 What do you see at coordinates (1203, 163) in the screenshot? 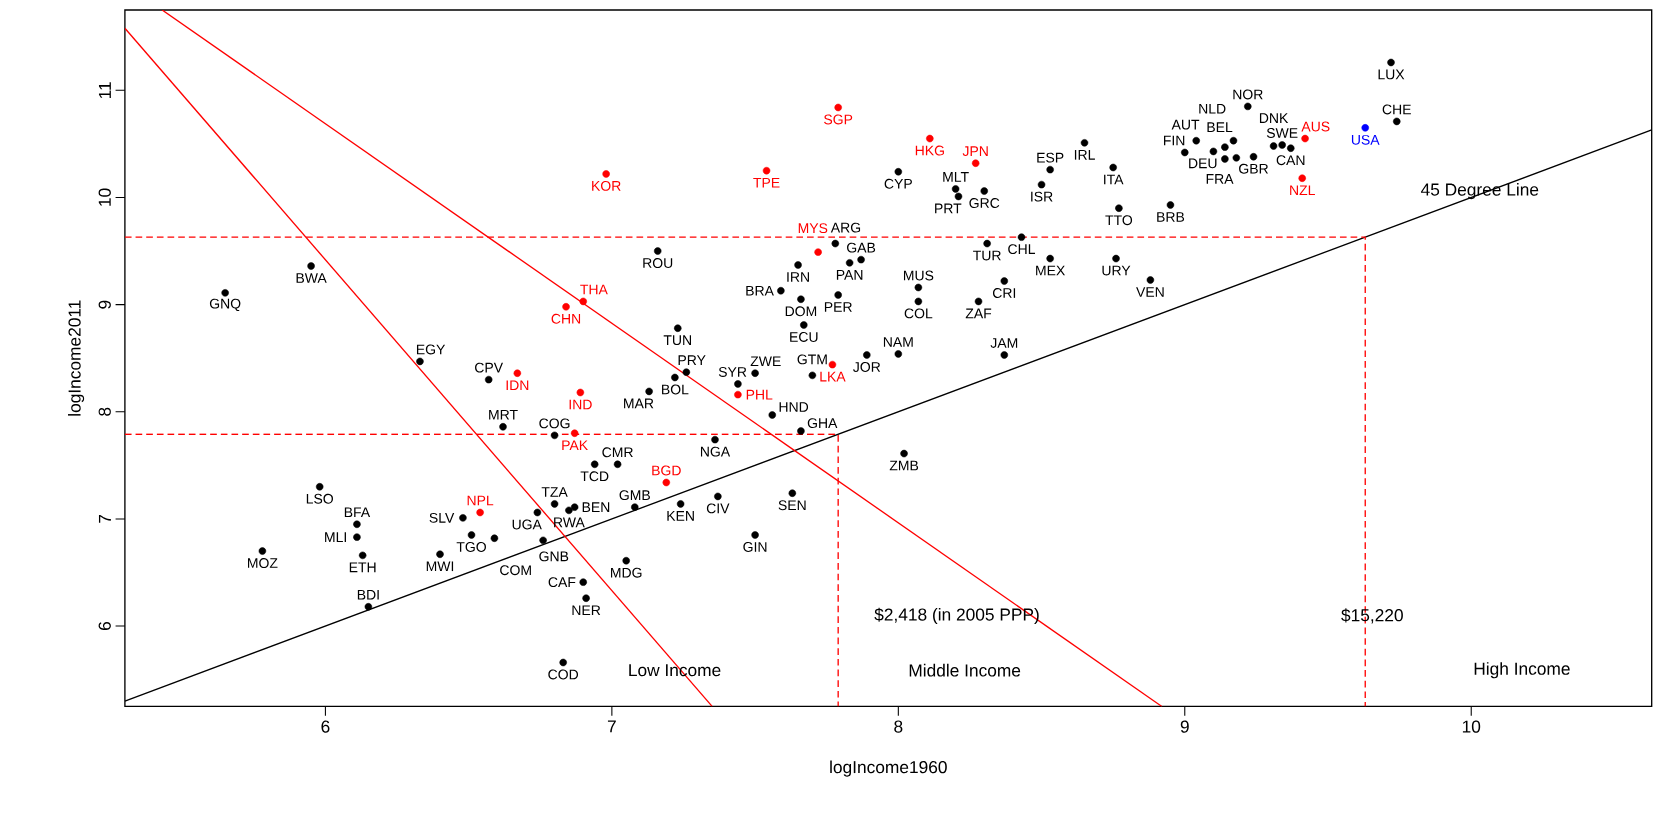
I see `data-label: DEU` at bounding box center [1203, 163].